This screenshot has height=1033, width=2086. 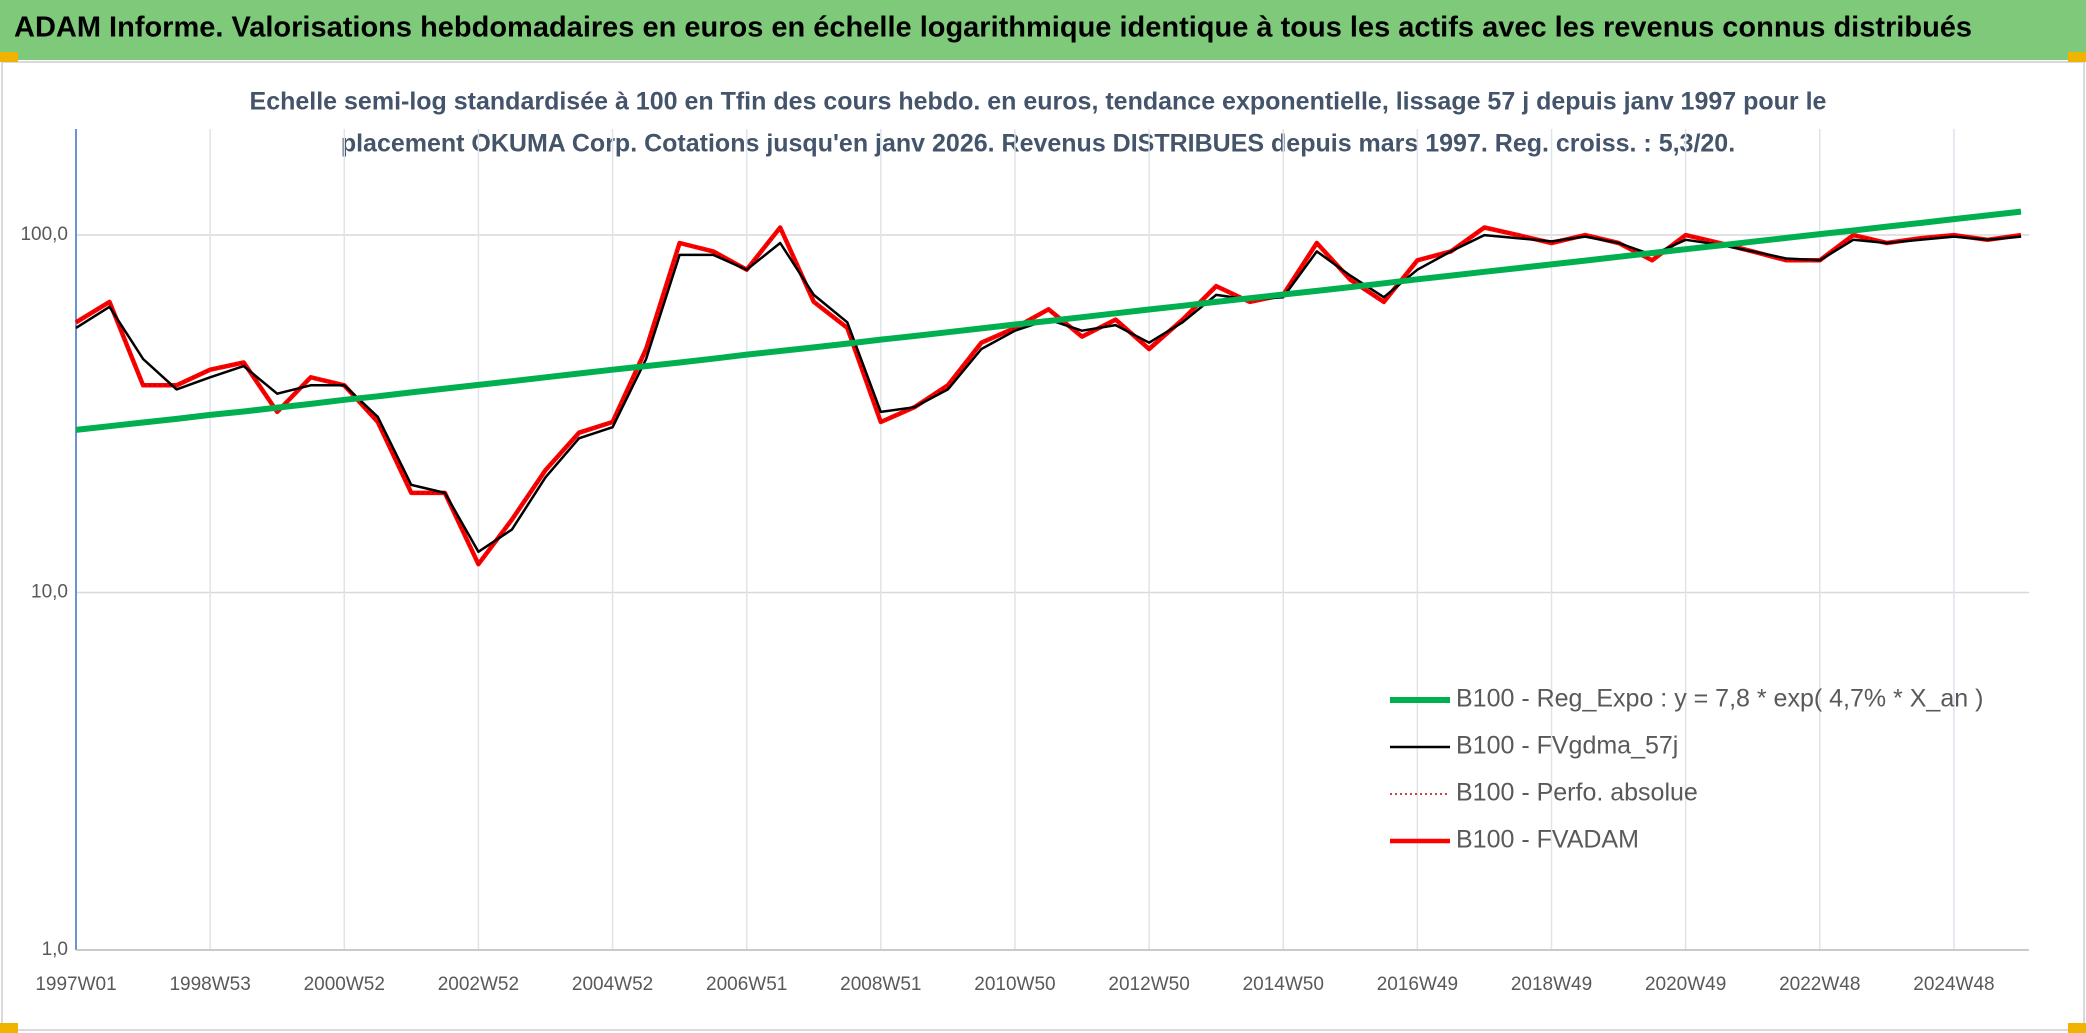 I want to click on x-tick-label: 2018W49, so click(x=1551, y=984).